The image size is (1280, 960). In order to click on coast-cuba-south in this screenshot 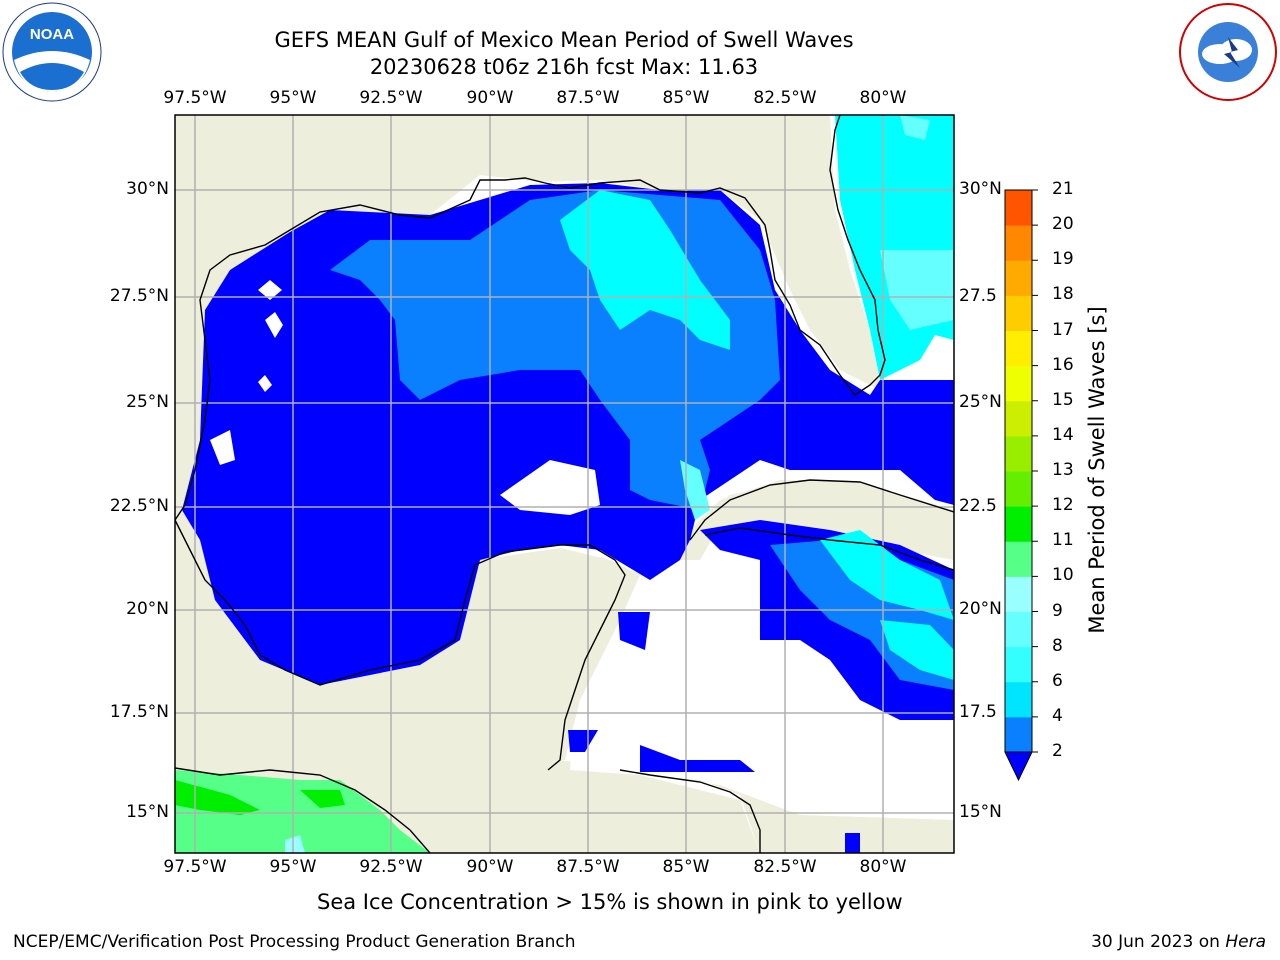, I will do `click(829, 549)`.